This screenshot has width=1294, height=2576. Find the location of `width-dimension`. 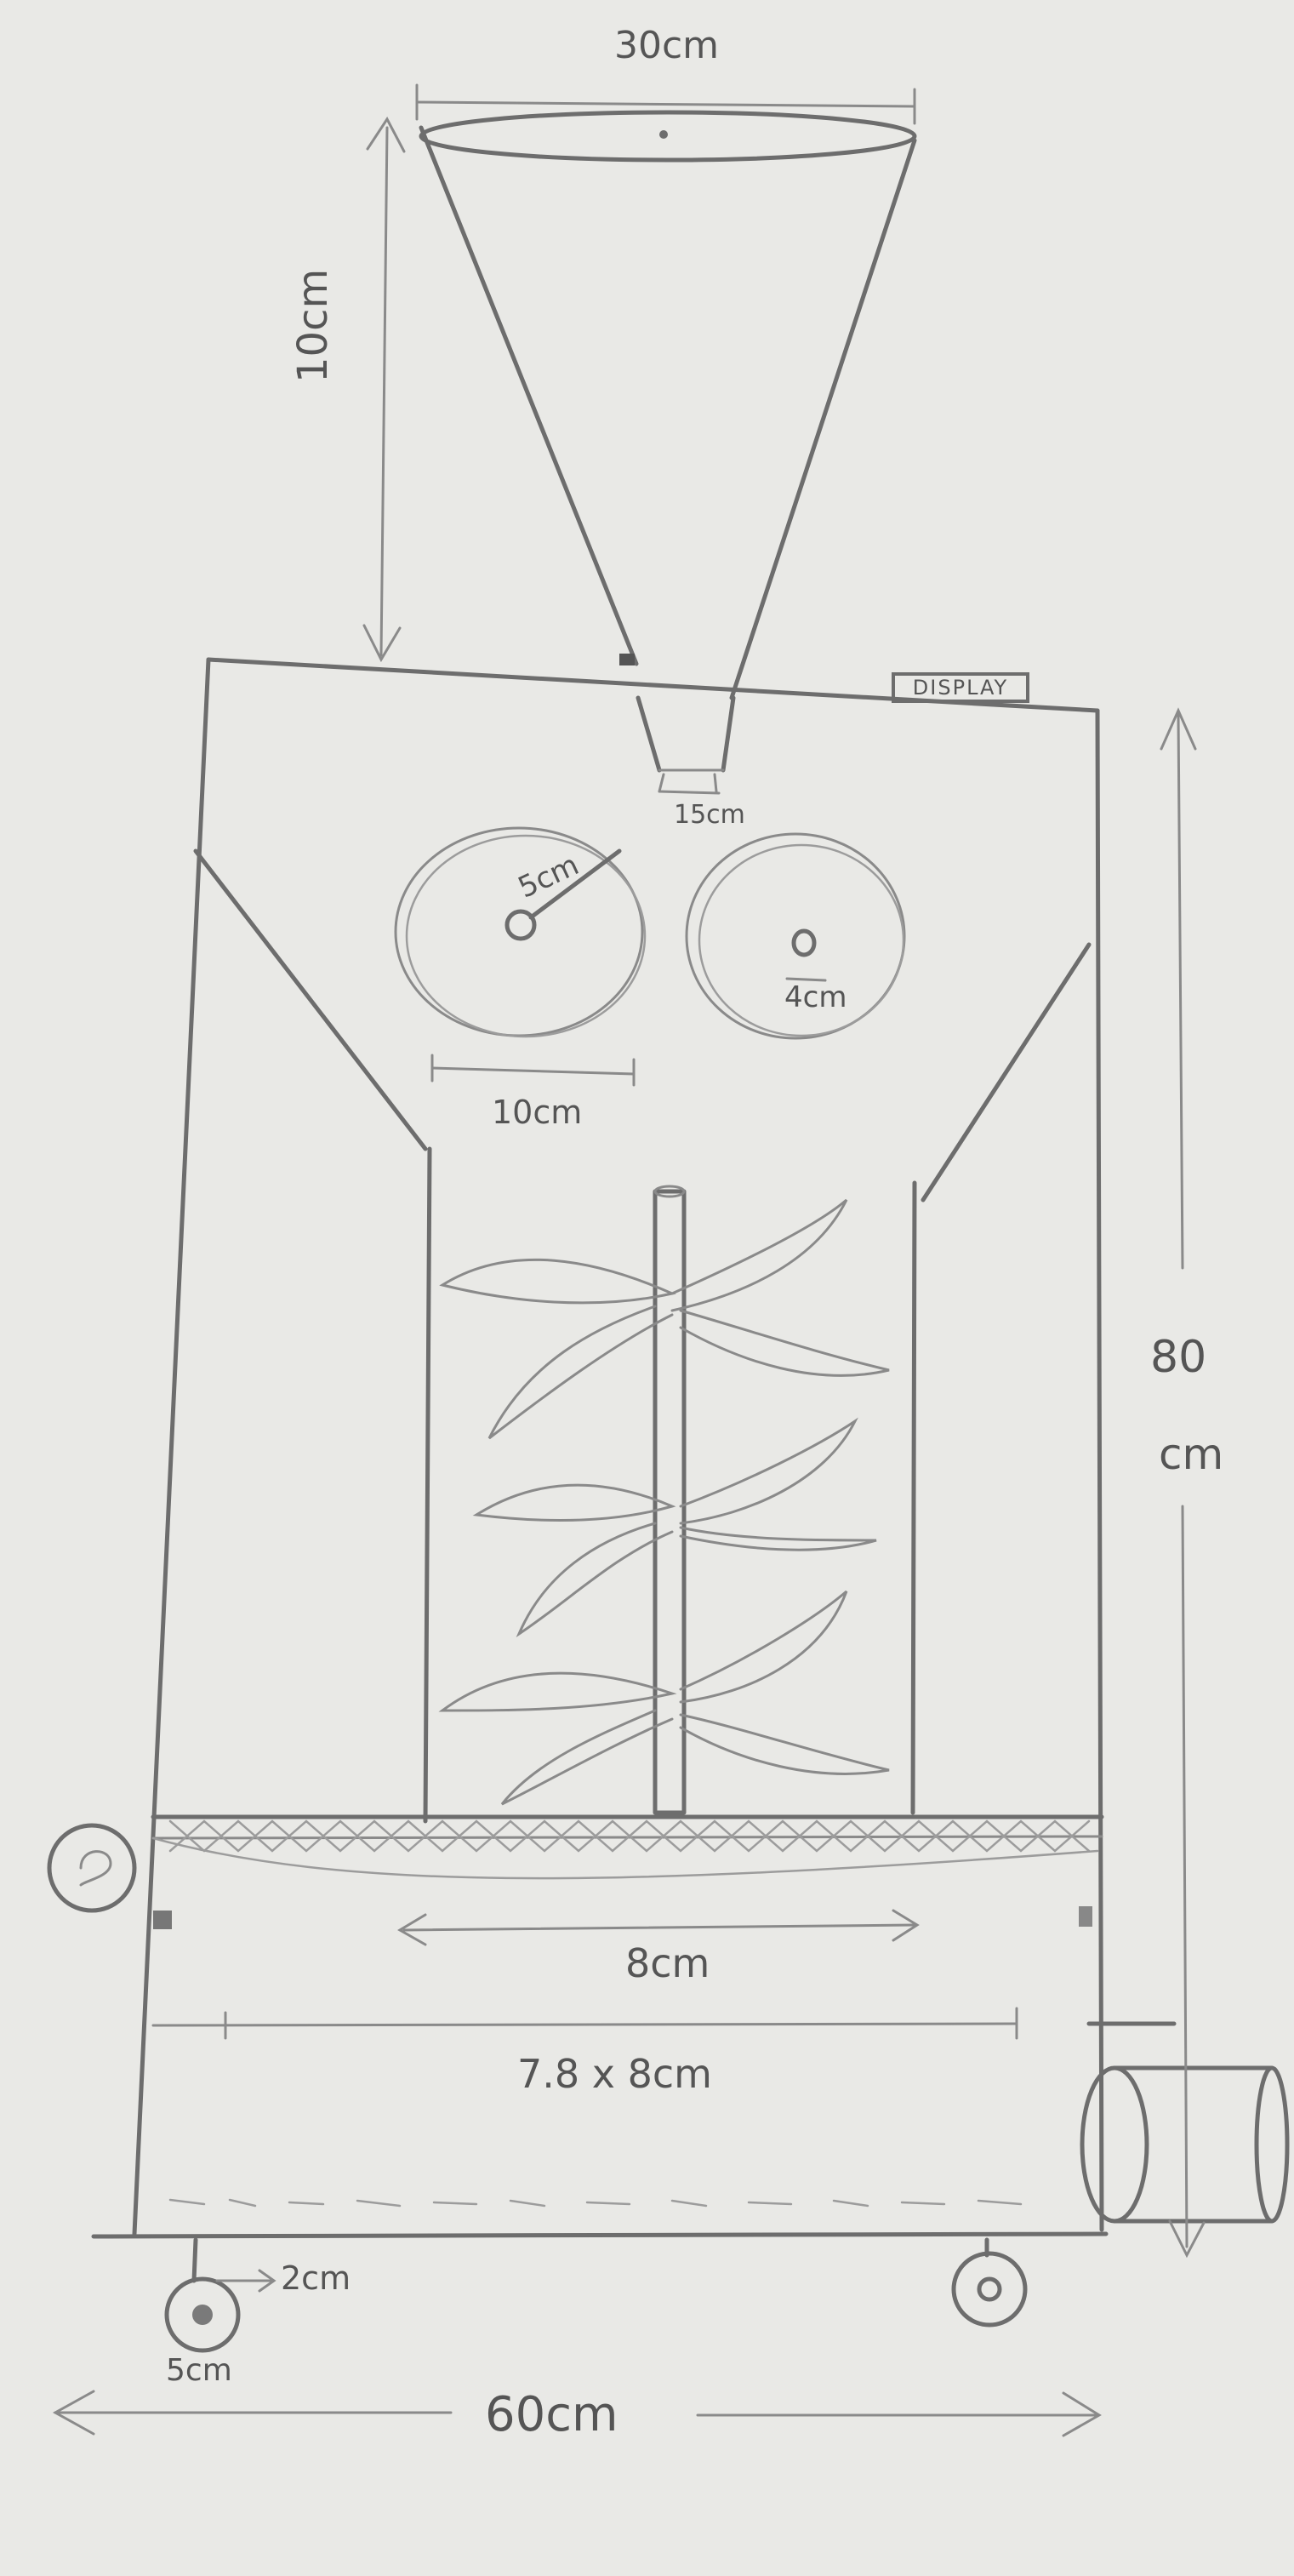

width-dimension is located at coordinates (577, 2413).